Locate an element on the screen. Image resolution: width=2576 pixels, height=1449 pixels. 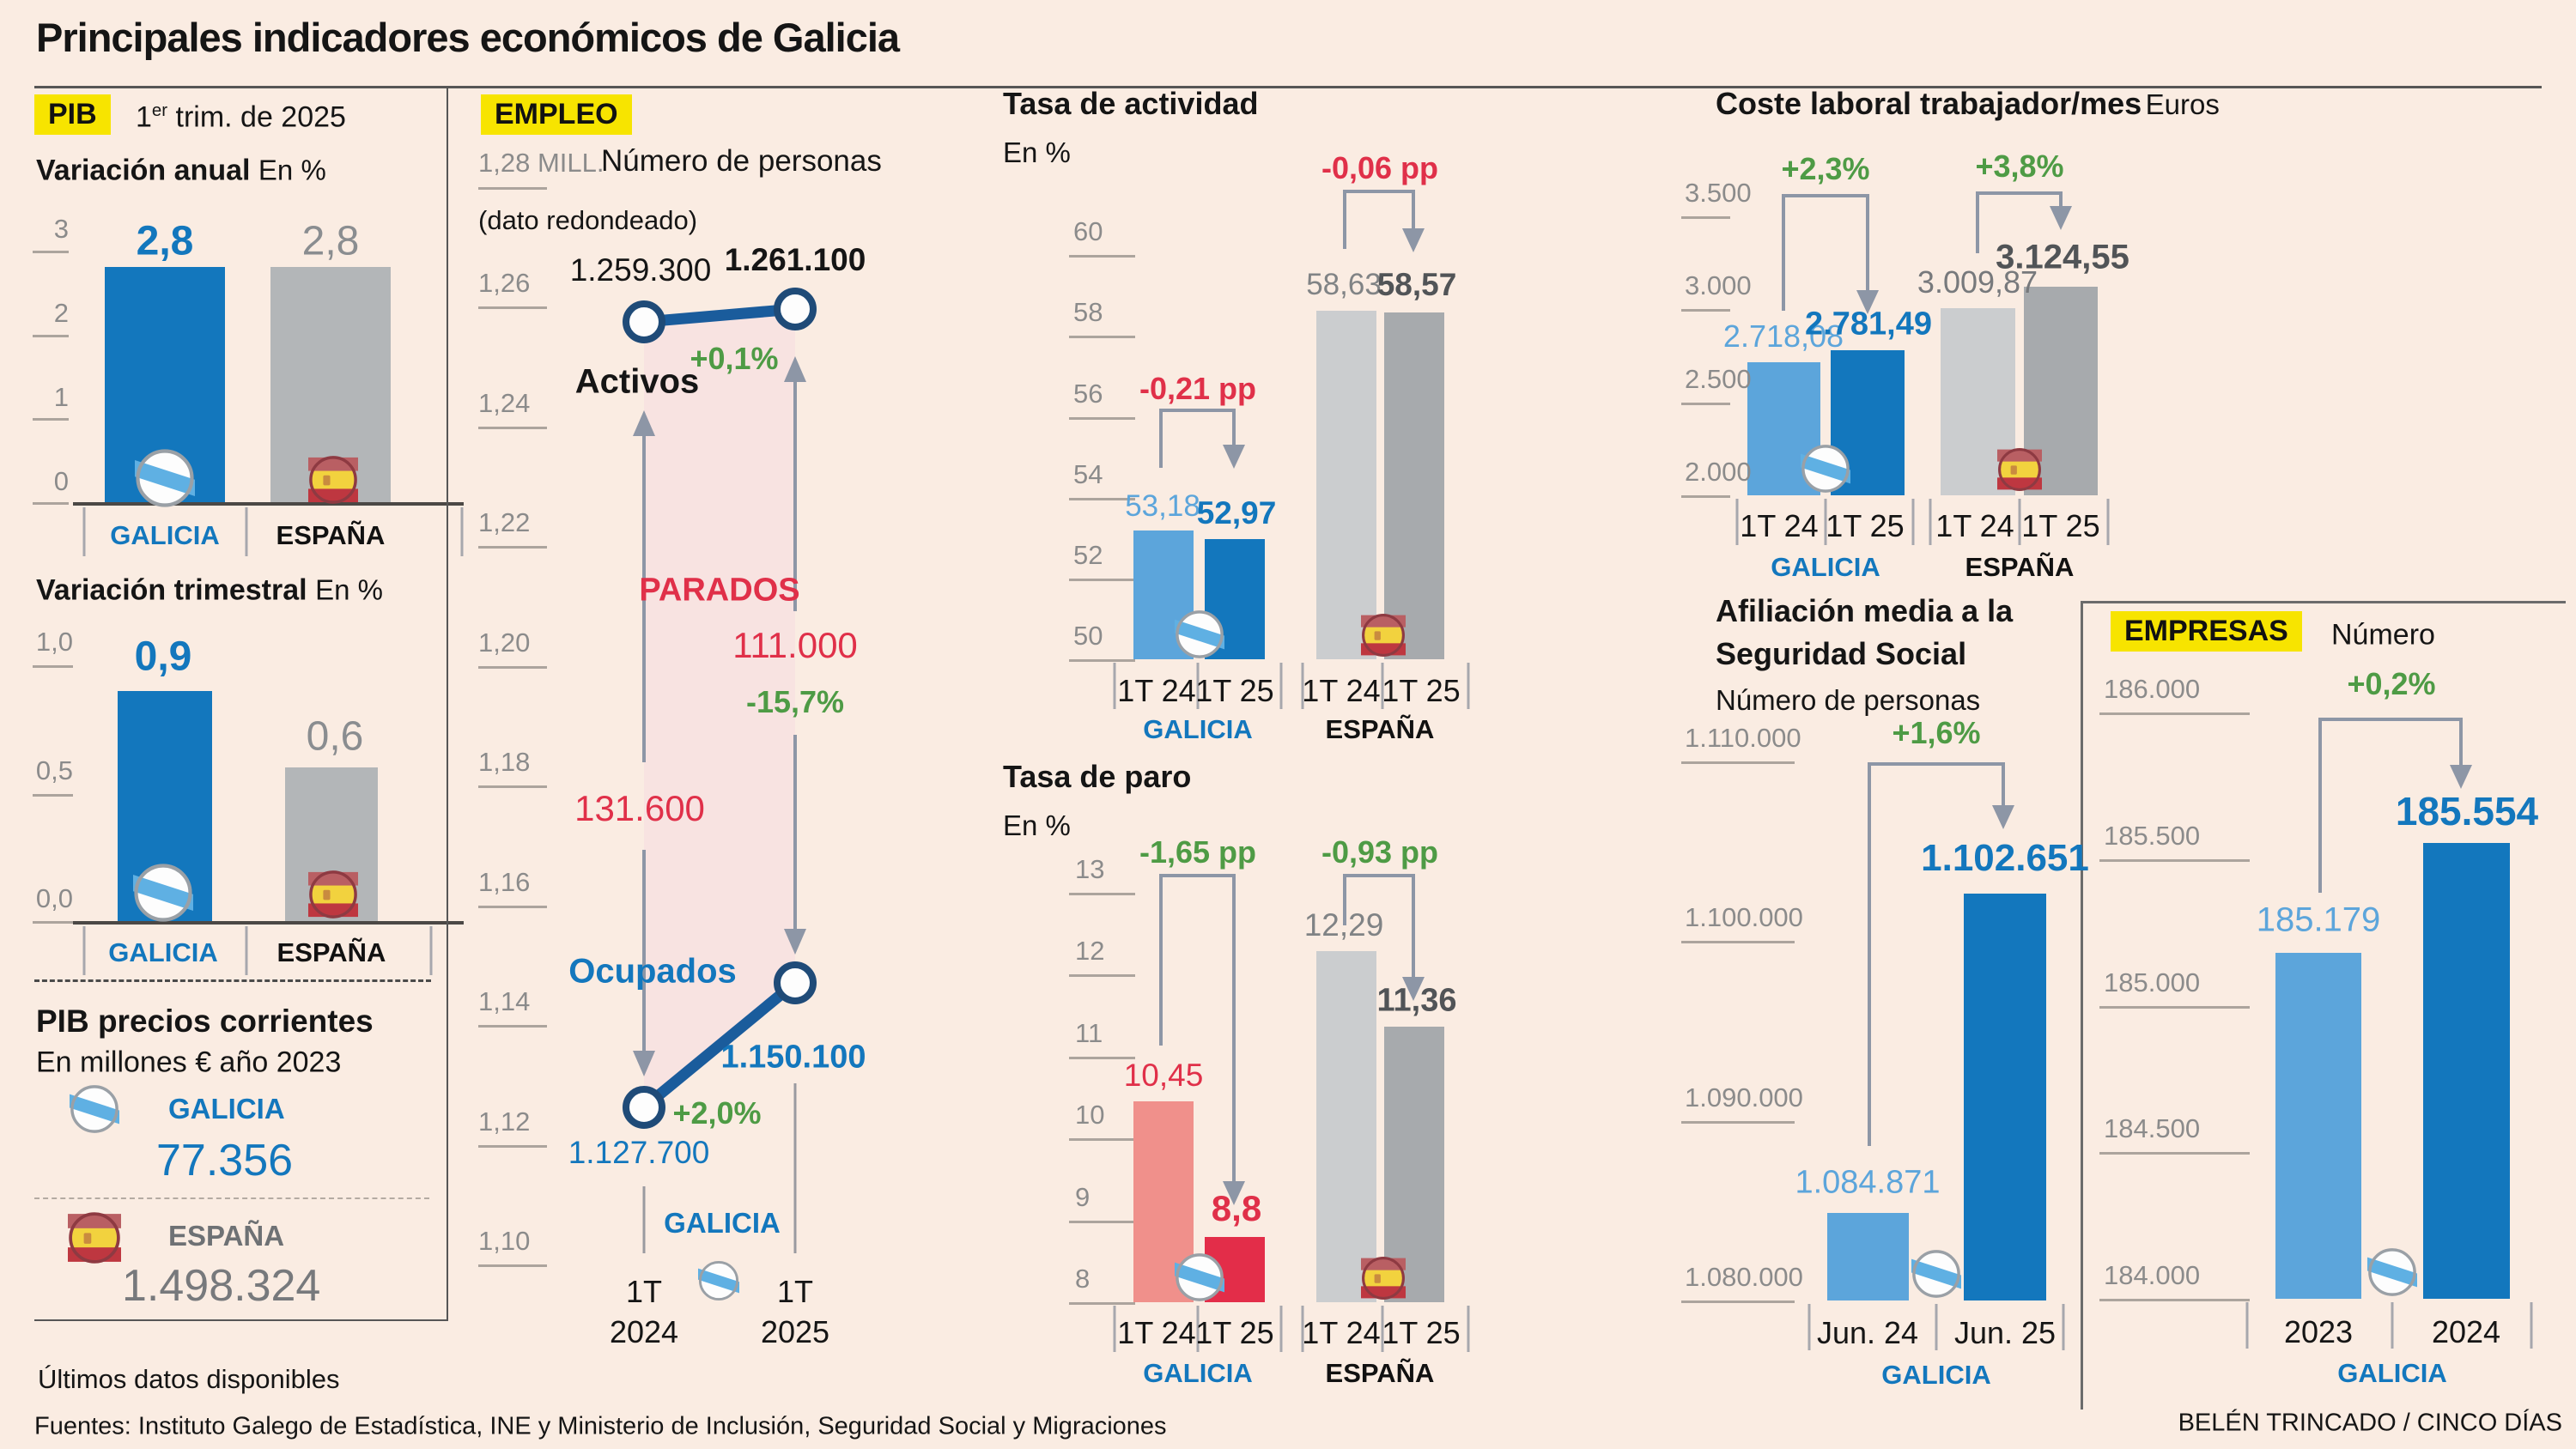
axis-tick-label: 1,14 is located at coordinates (505, 1001).